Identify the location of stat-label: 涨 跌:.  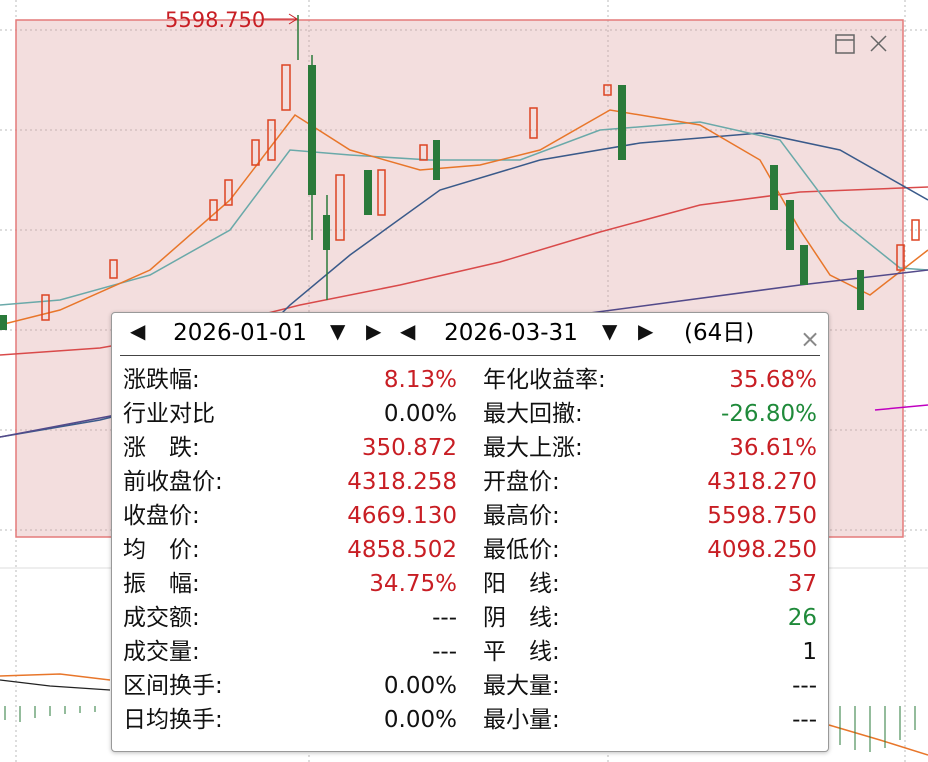
(161, 448).